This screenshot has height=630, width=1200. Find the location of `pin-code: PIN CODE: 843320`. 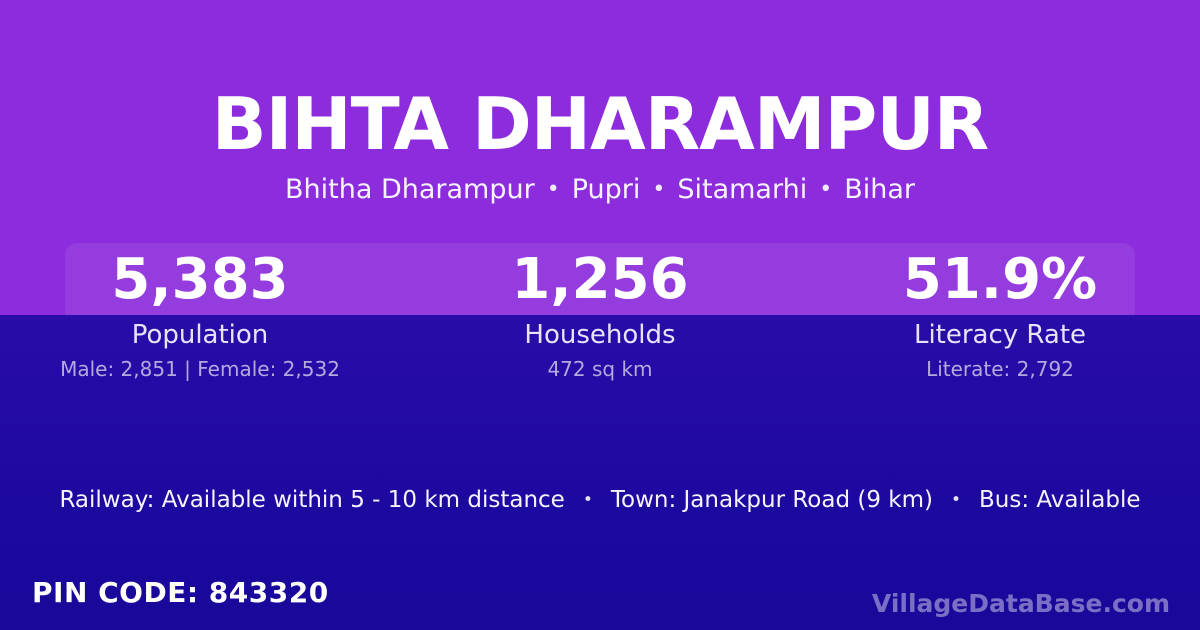

pin-code: PIN CODE: 843320 is located at coordinates (180, 592).